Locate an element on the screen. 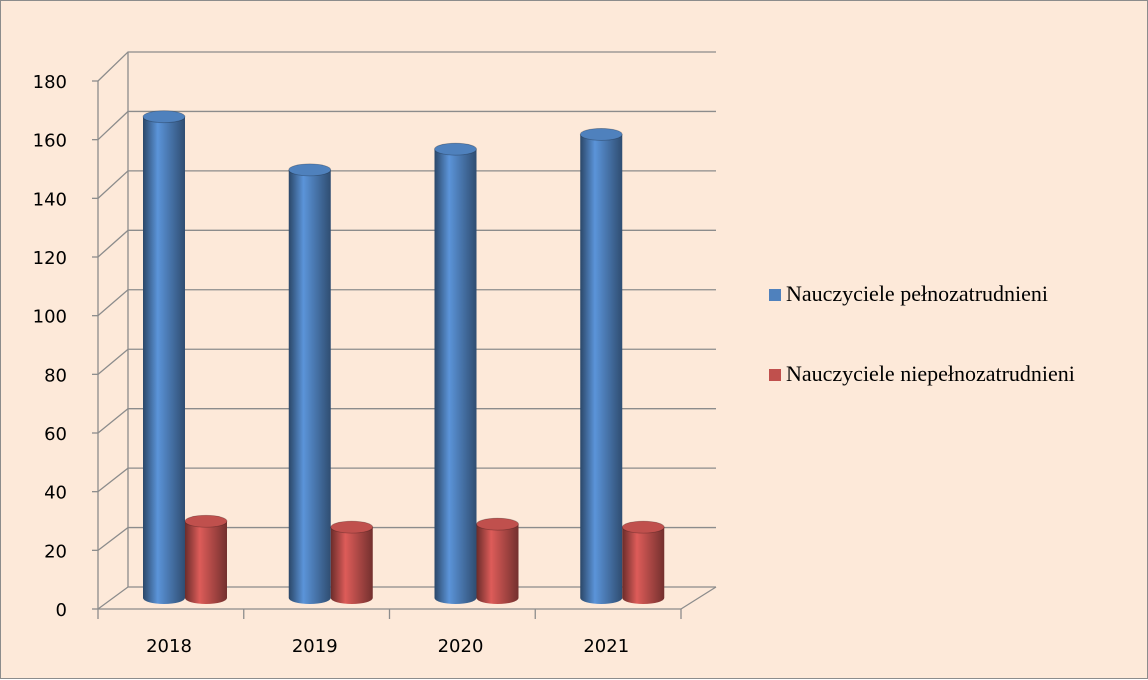  y-tick-label: 80 is located at coordinates (55, 375).